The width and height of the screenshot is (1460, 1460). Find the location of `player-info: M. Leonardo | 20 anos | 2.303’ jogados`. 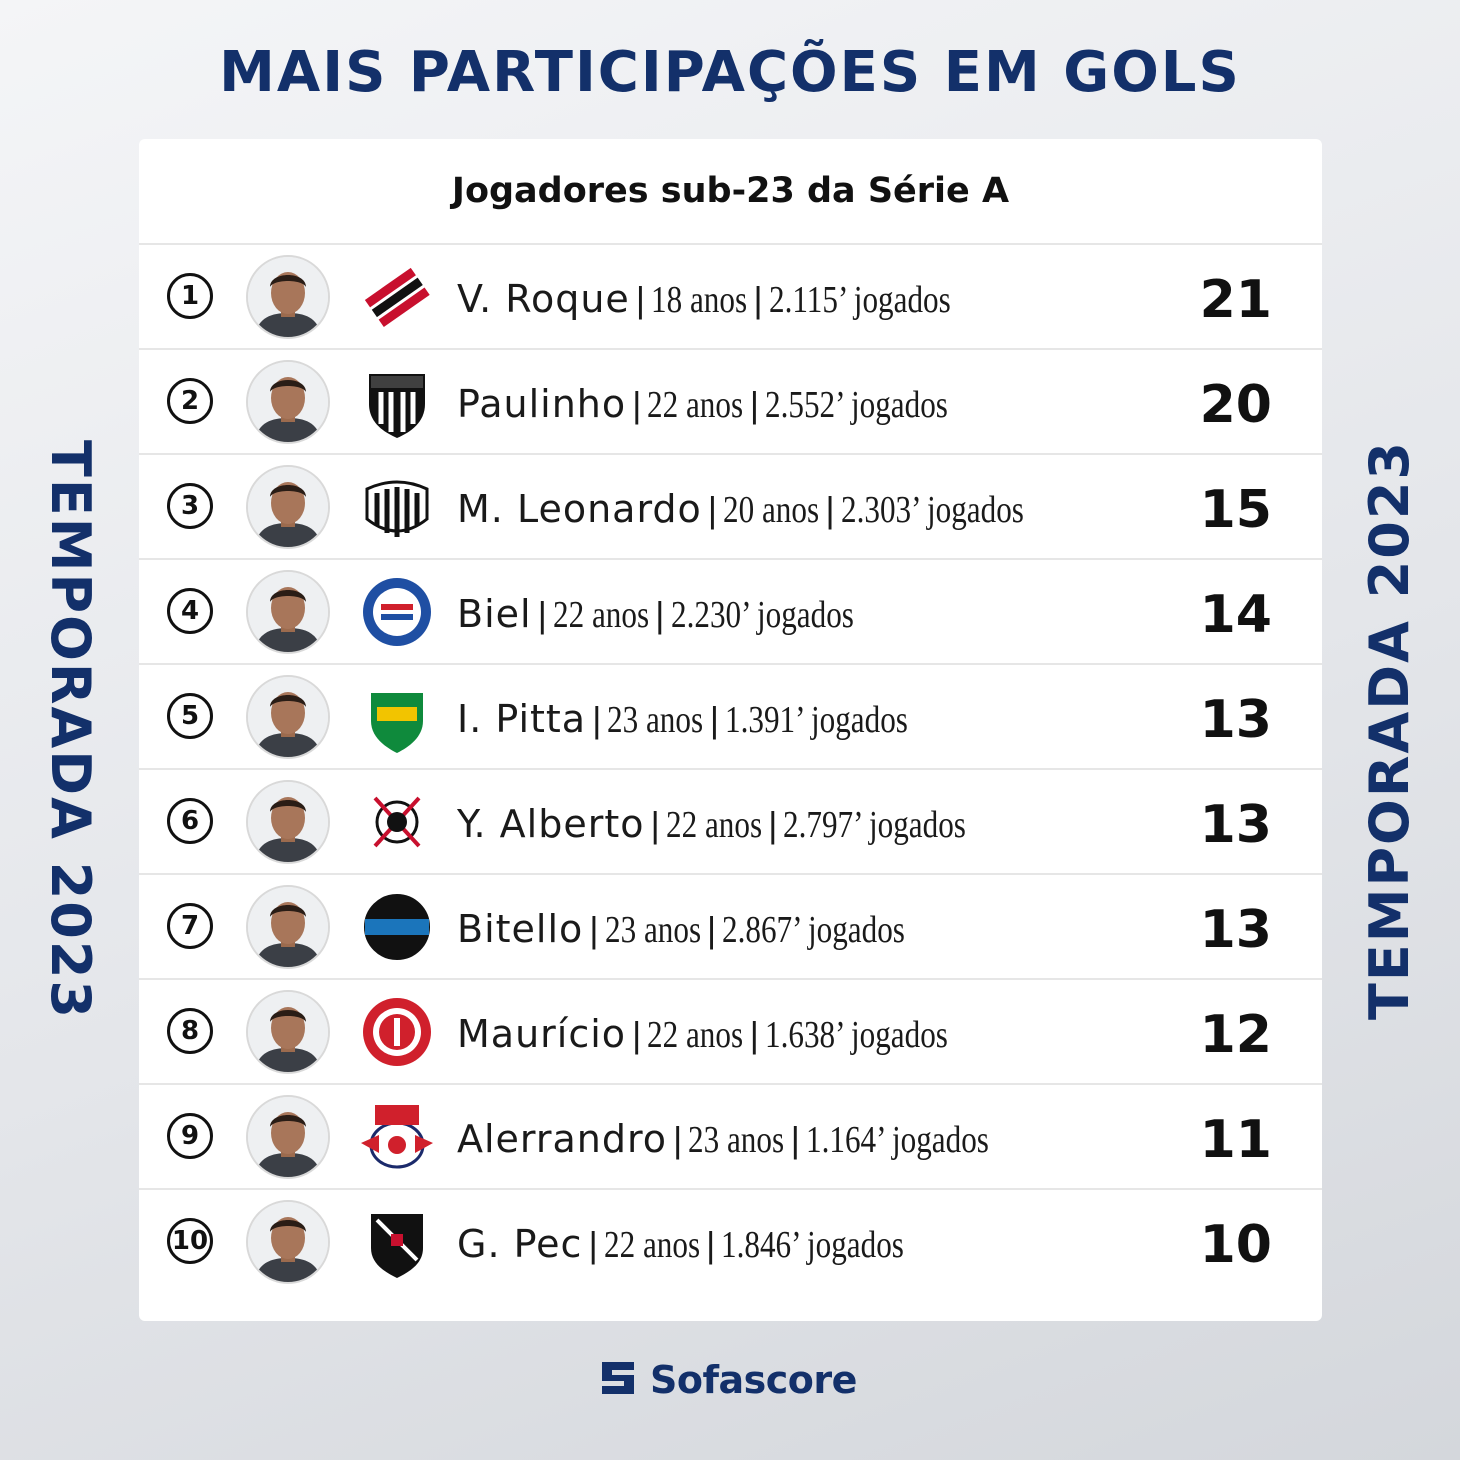

player-info: M. Leonardo | 20 anos | 2.303’ jogados is located at coordinates (740, 507).